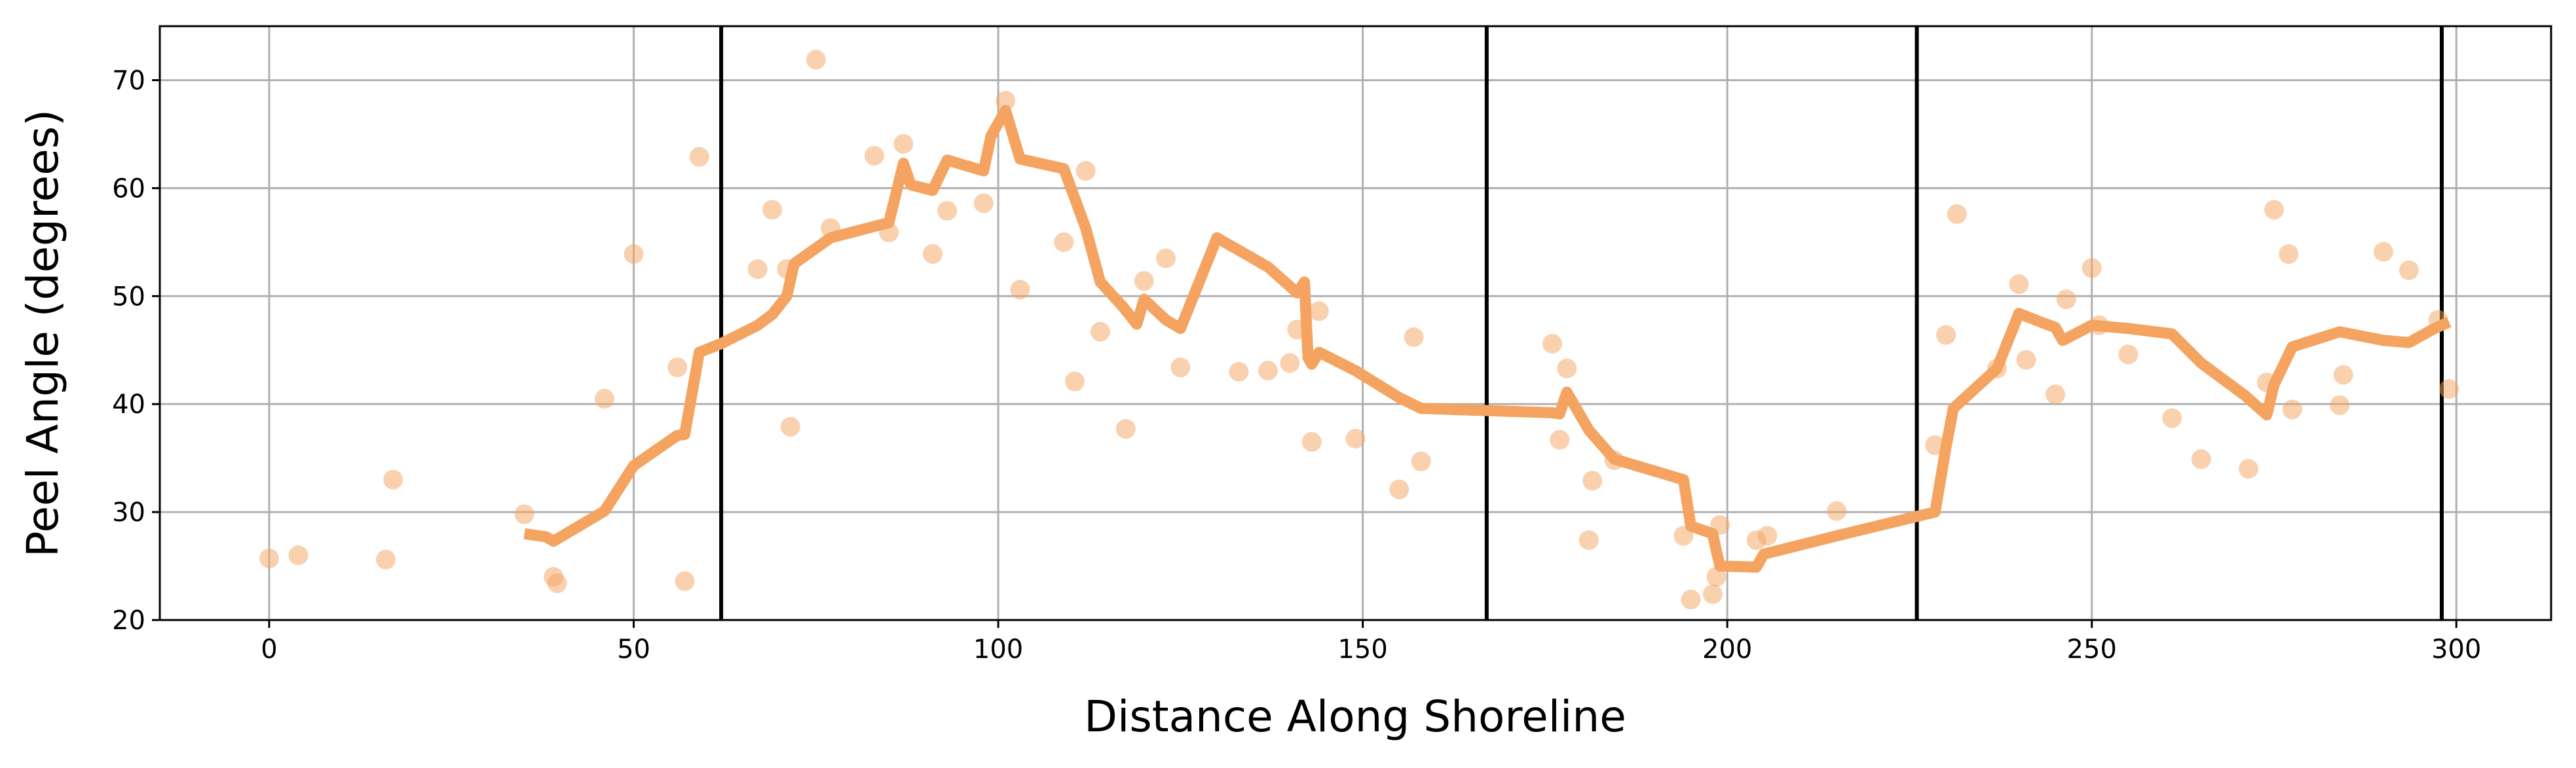 This screenshot has height=768, width=2576. Describe the element at coordinates (128, 621) in the screenshot. I see `y-tick-label: 20` at that location.